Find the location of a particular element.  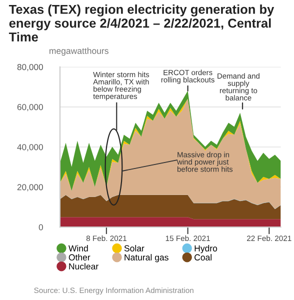

legend-label: Coal is located at coordinates (203, 257).